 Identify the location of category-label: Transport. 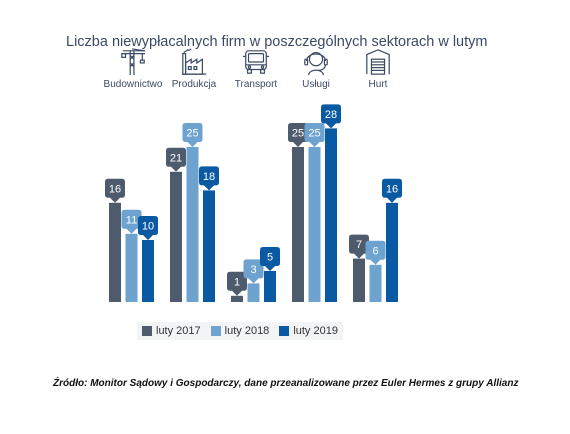
(256, 84).